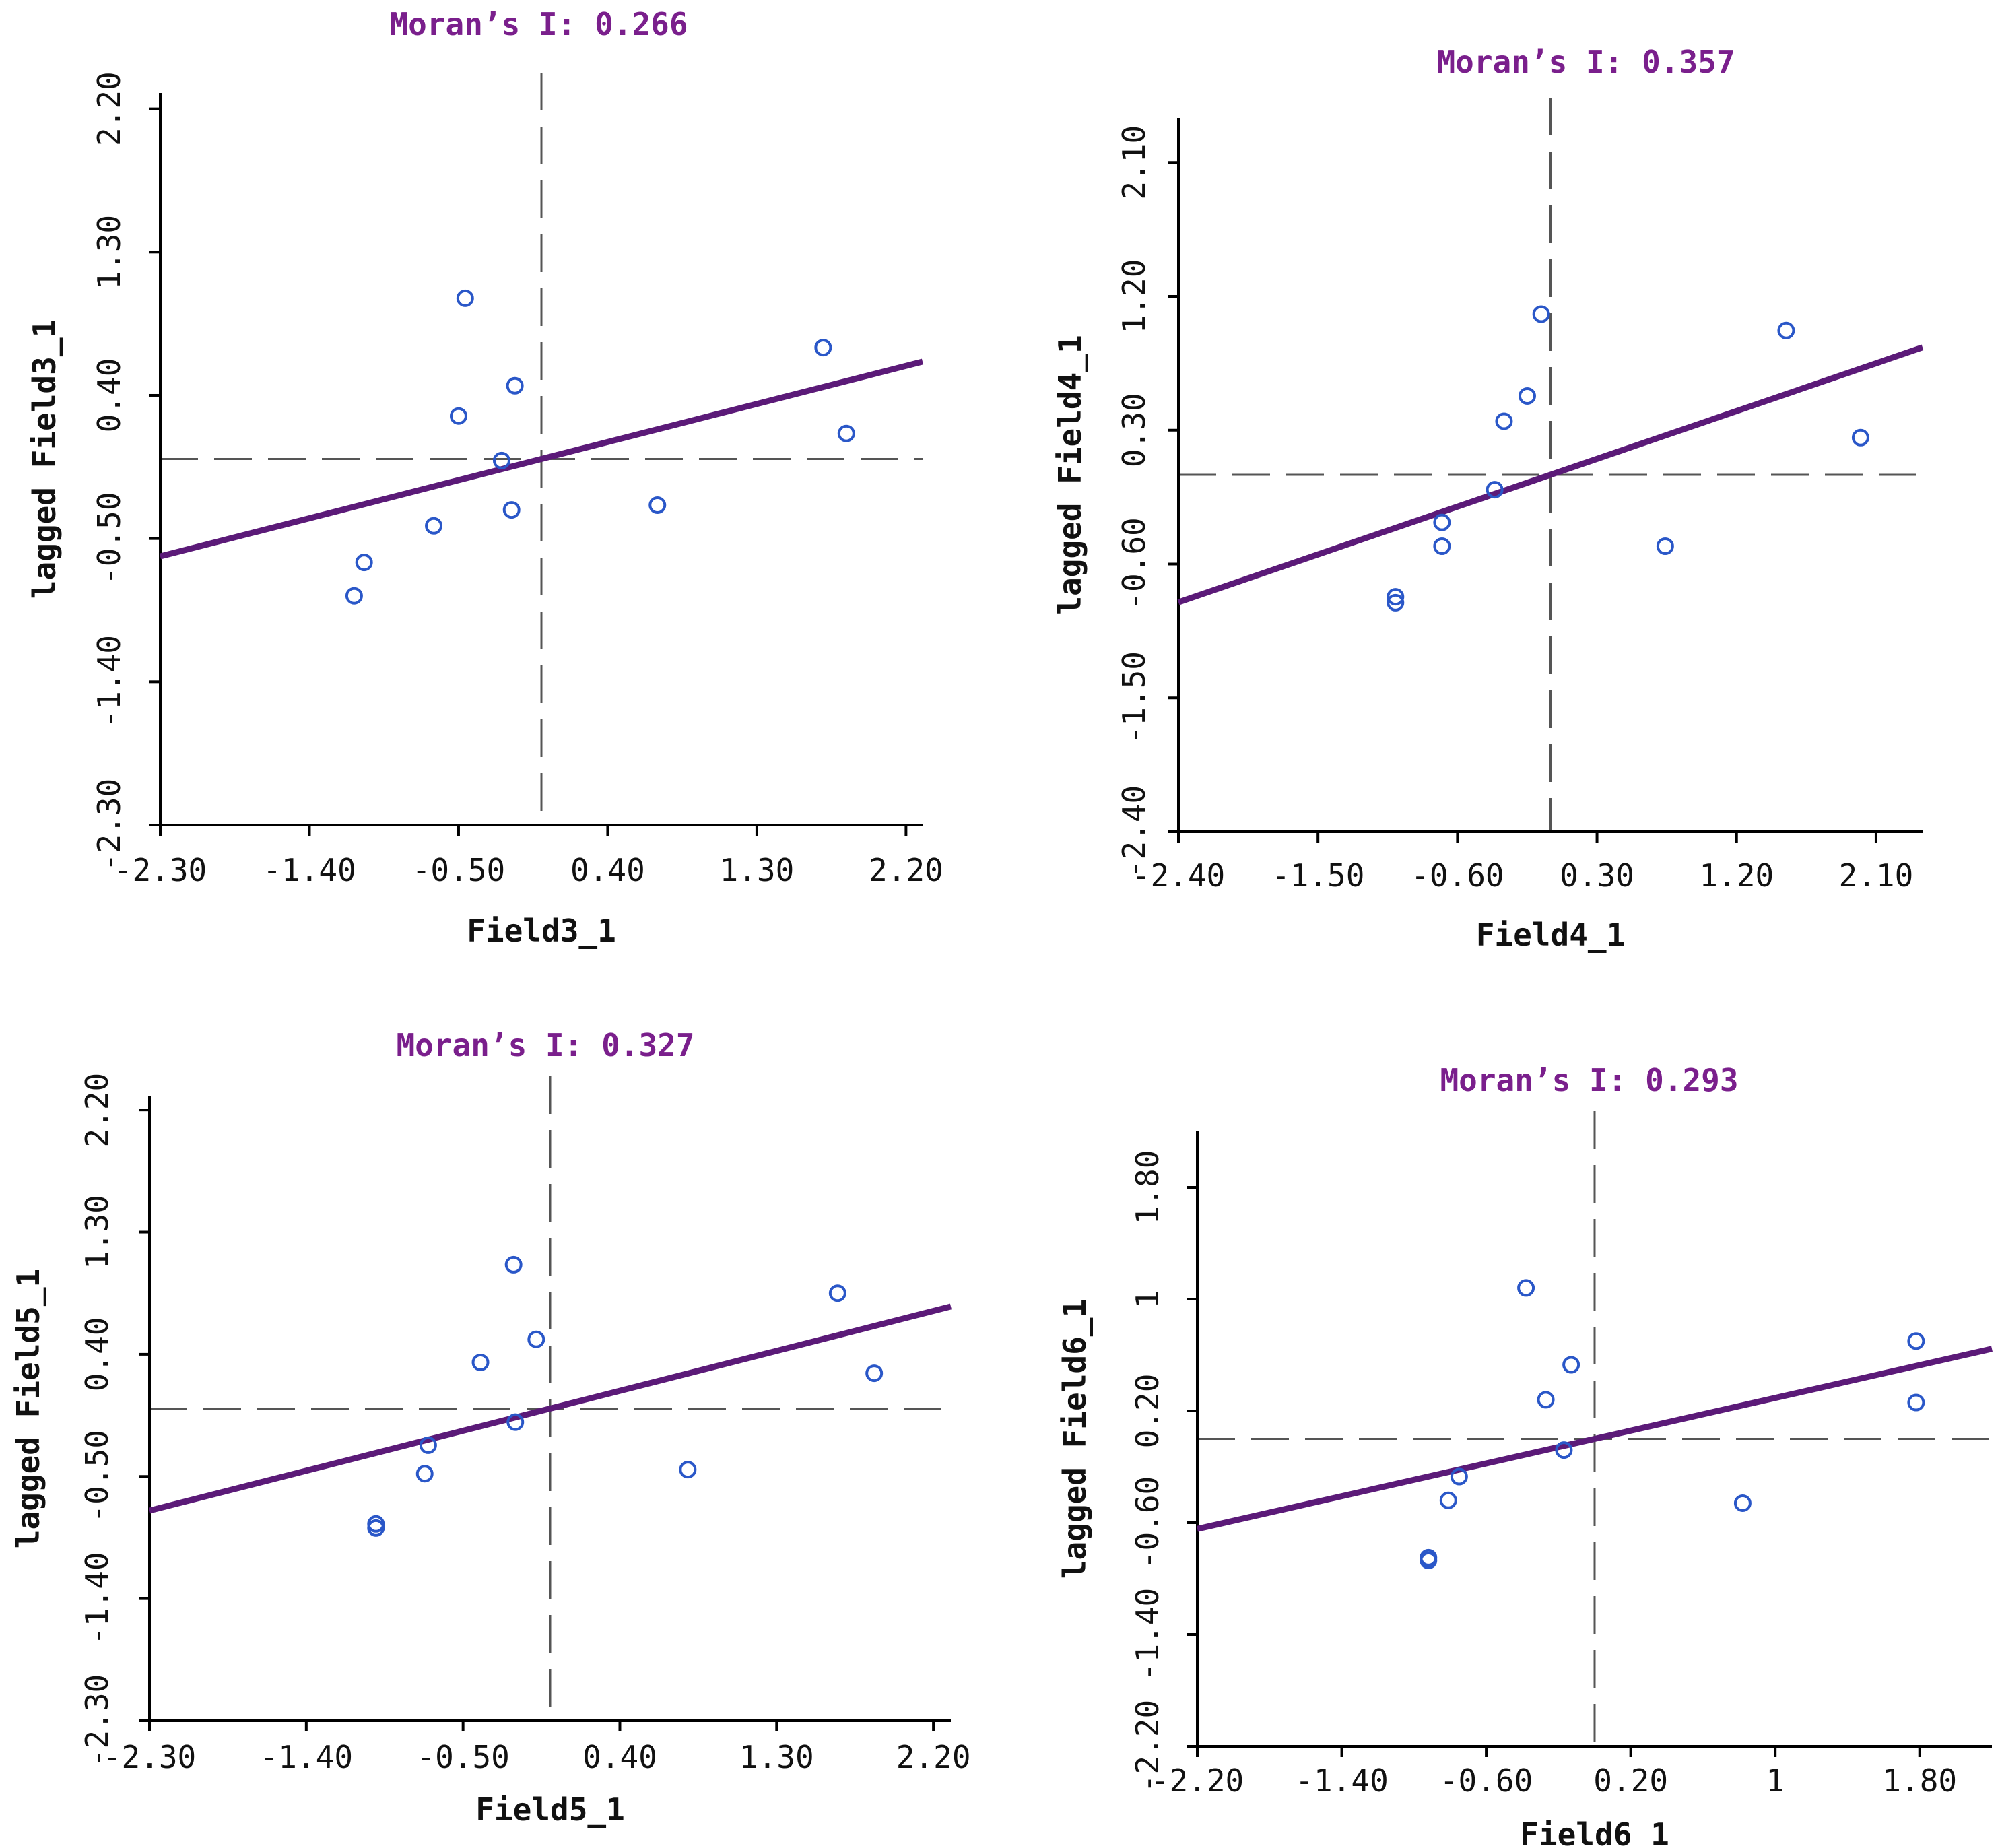 The image size is (2000, 1848). What do you see at coordinates (1148, 1411) in the screenshot?
I see `y-tick-label: 0.20` at bounding box center [1148, 1411].